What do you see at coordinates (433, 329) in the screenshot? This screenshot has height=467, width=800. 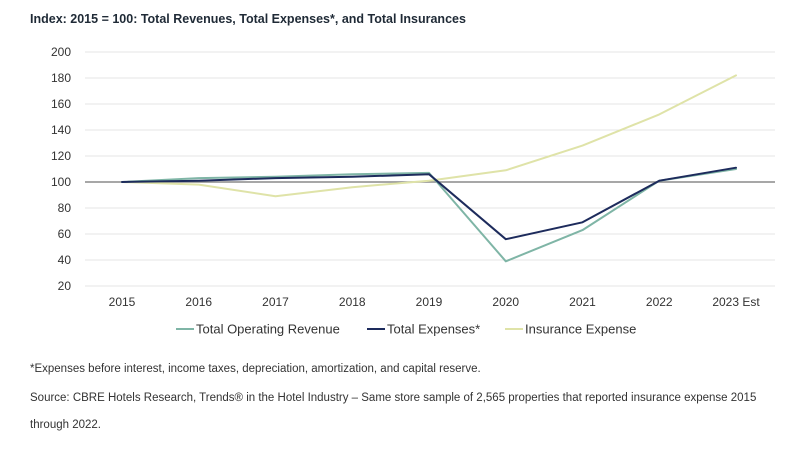 I see `legend-label: Total Expenses*` at bounding box center [433, 329].